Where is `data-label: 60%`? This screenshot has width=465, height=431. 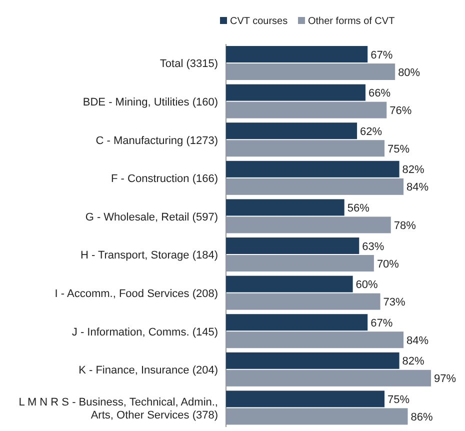 data-label: 60% is located at coordinates (367, 285).